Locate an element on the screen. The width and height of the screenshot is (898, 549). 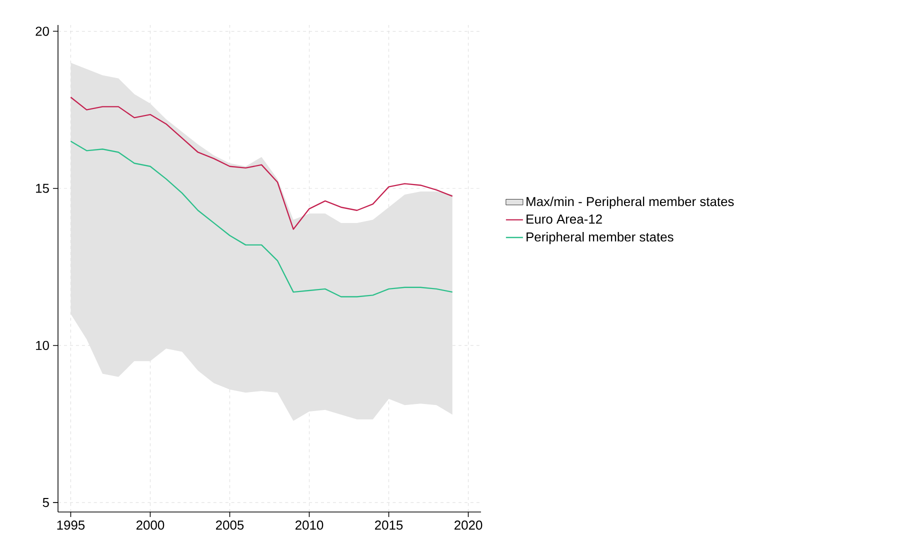
legend-label: Euro Area-12 is located at coordinates (564, 219).